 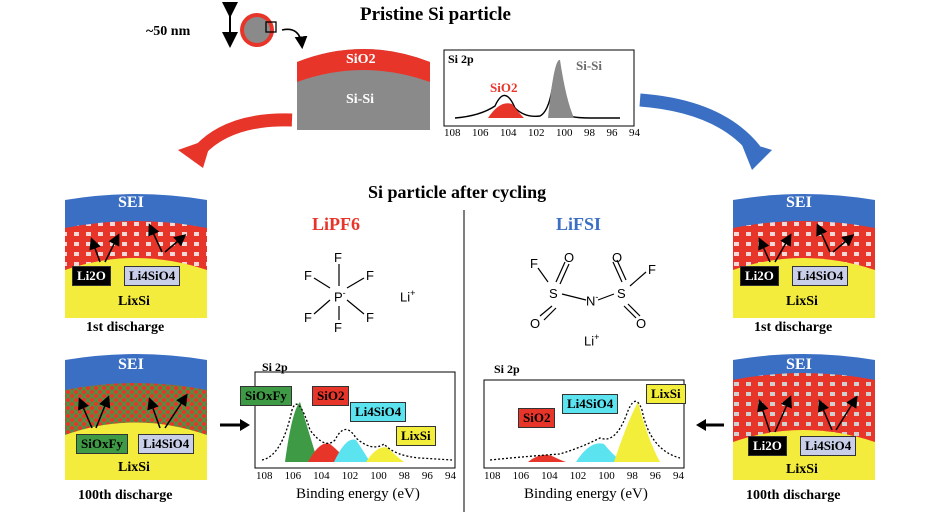 I want to click on atom-p-label: P, so click(x=338, y=297).